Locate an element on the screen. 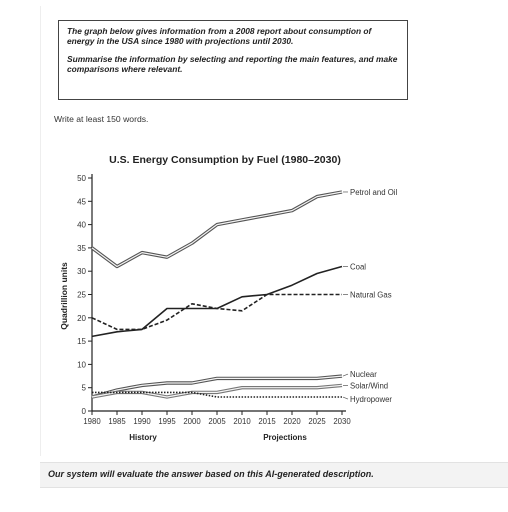 This screenshot has width=508, height=512. series-line-coal is located at coordinates (217, 301).